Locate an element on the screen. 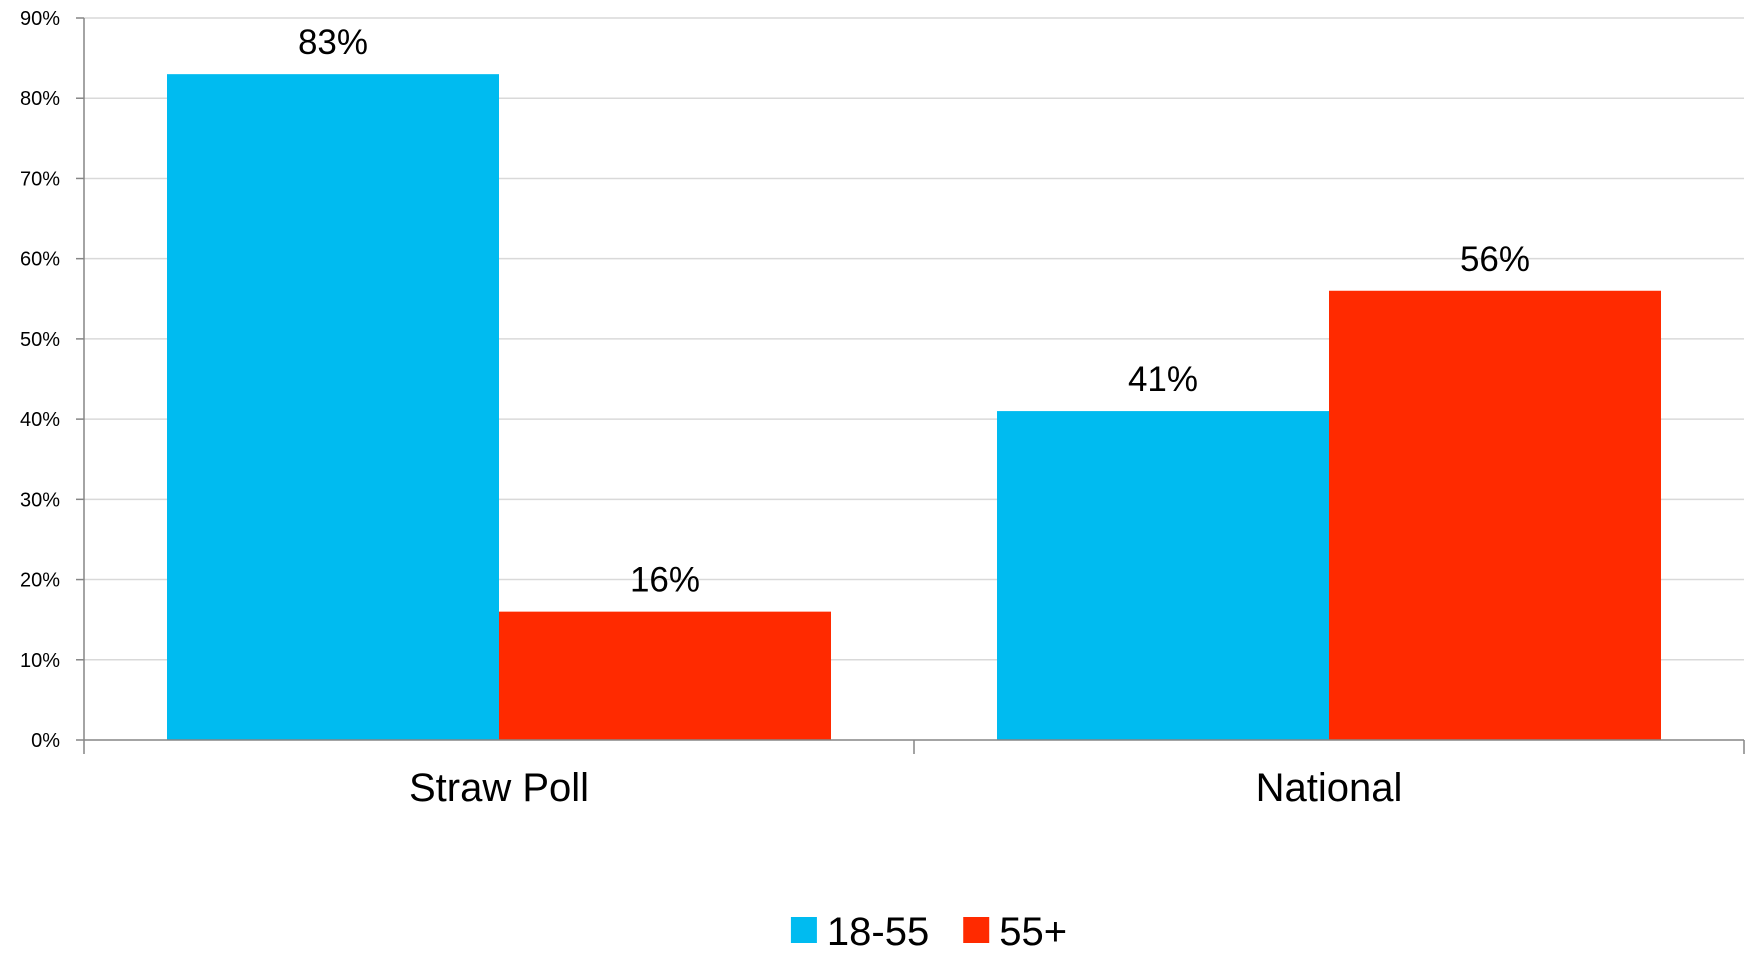 This screenshot has width=1754, height=965. data-label: 56% is located at coordinates (1495, 259).